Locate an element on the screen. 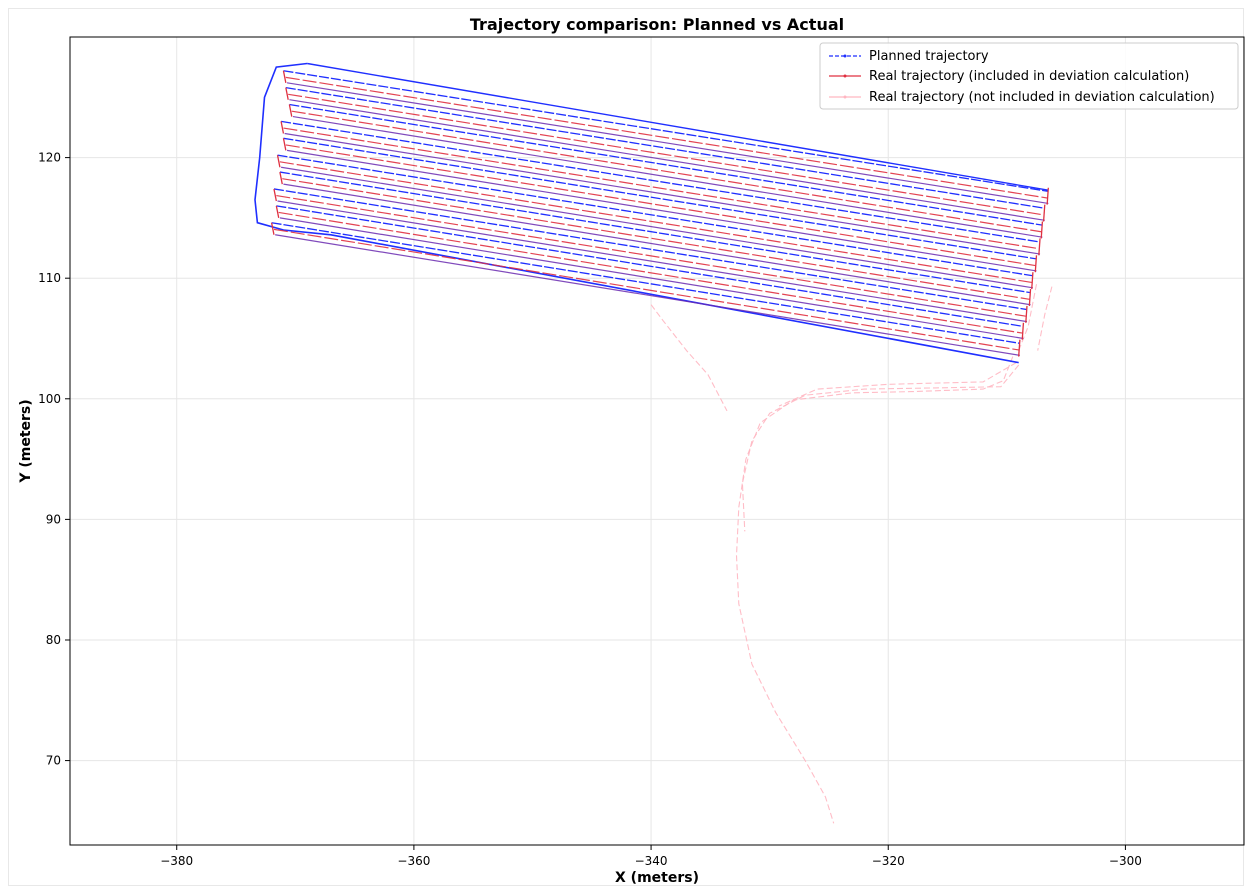 This screenshot has width=1252, height=890. y-tick-label: 80 is located at coordinates (53, 640).